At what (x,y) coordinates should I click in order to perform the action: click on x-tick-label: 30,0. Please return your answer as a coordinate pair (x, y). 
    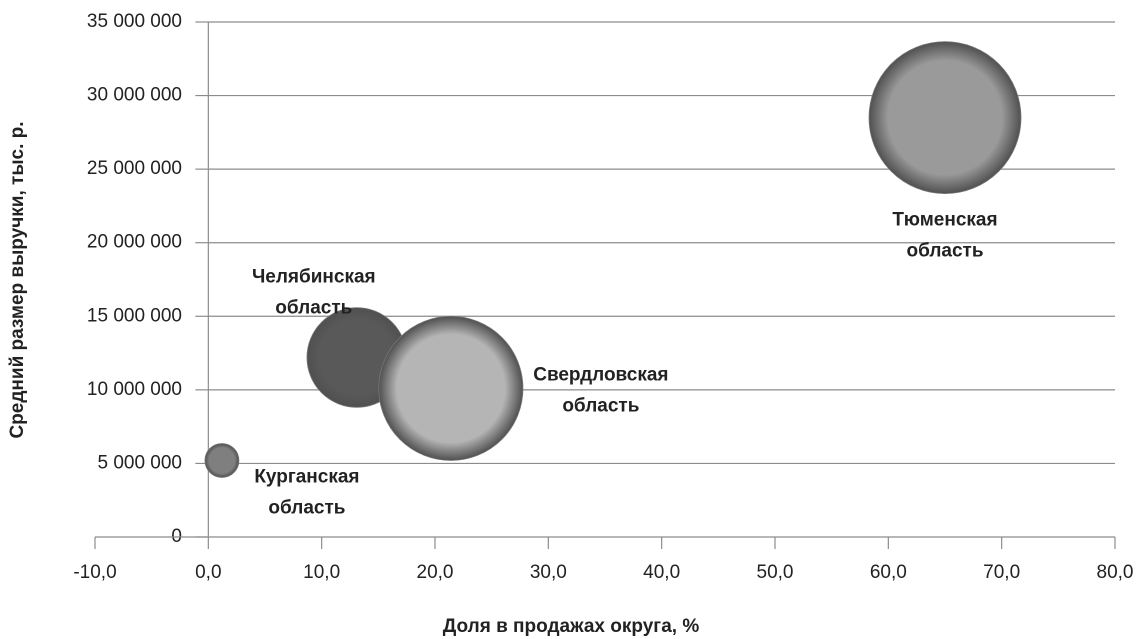
    Looking at the image, I should click on (548, 572).